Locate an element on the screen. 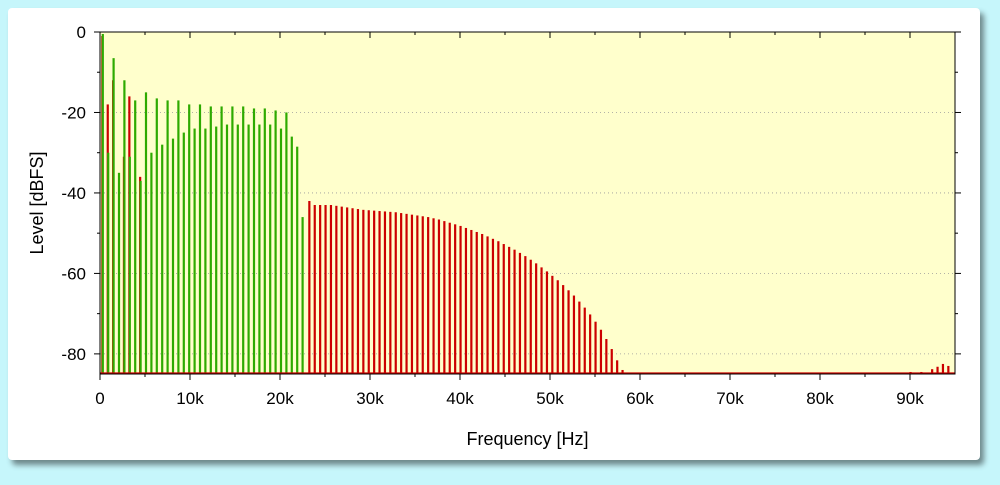 The width and height of the screenshot is (1000, 485). x-tick-label: 80k is located at coordinates (820, 398).